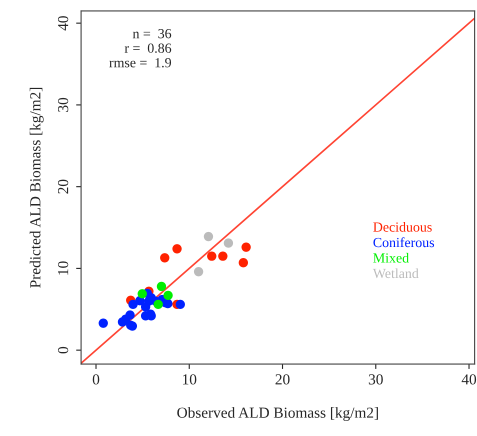 Image resolution: width=477 pixels, height=436 pixels. Describe the element at coordinates (189, 379) in the screenshot. I see `x-tick-label: 10` at that location.